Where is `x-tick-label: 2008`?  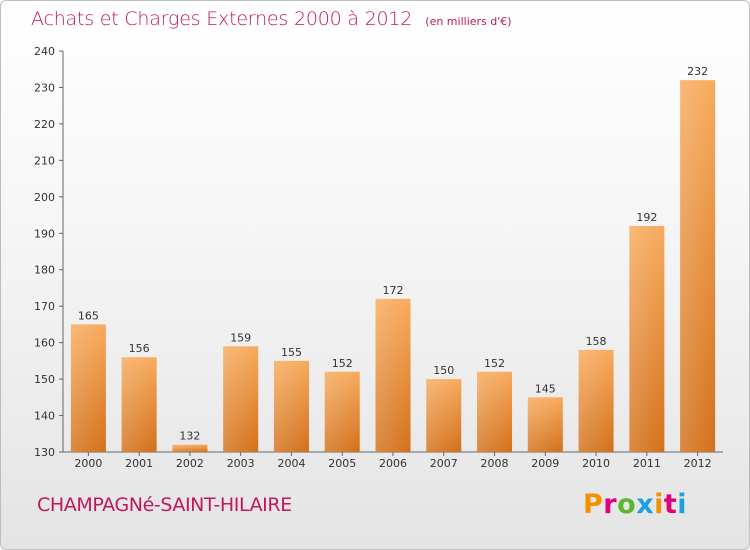 x-tick-label: 2008 is located at coordinates (495, 463).